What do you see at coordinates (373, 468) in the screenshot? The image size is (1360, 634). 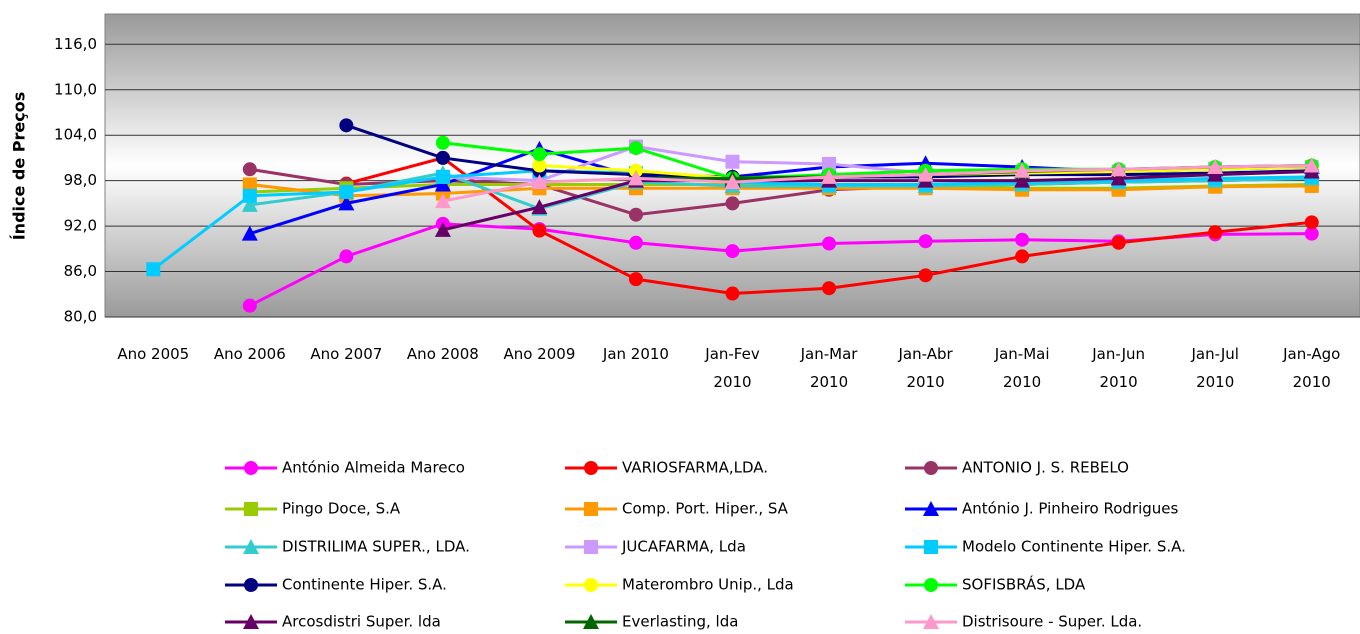 I see `legend-label: António Almeida Mareco` at bounding box center [373, 468].